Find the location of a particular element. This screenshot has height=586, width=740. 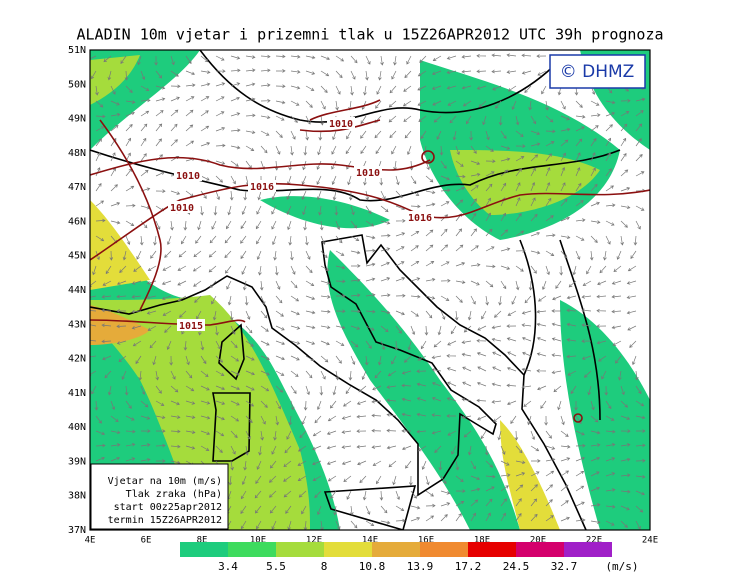

latitude-label: 41N is located at coordinates (77, 393).